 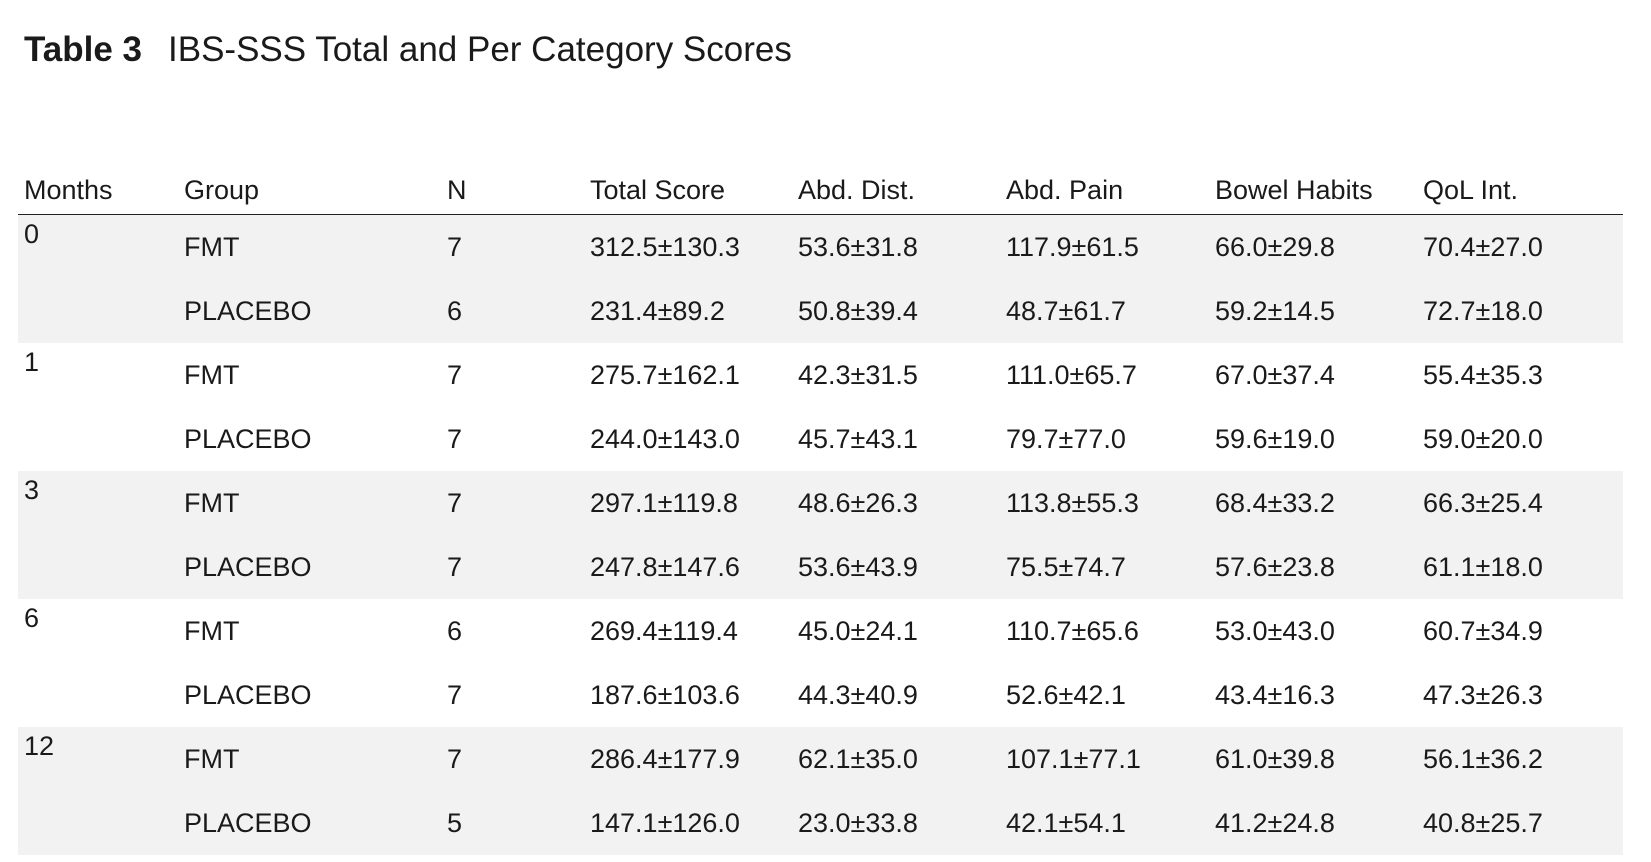 I want to click on abd-dist-cell: 42.3±31.5, so click(x=896, y=375).